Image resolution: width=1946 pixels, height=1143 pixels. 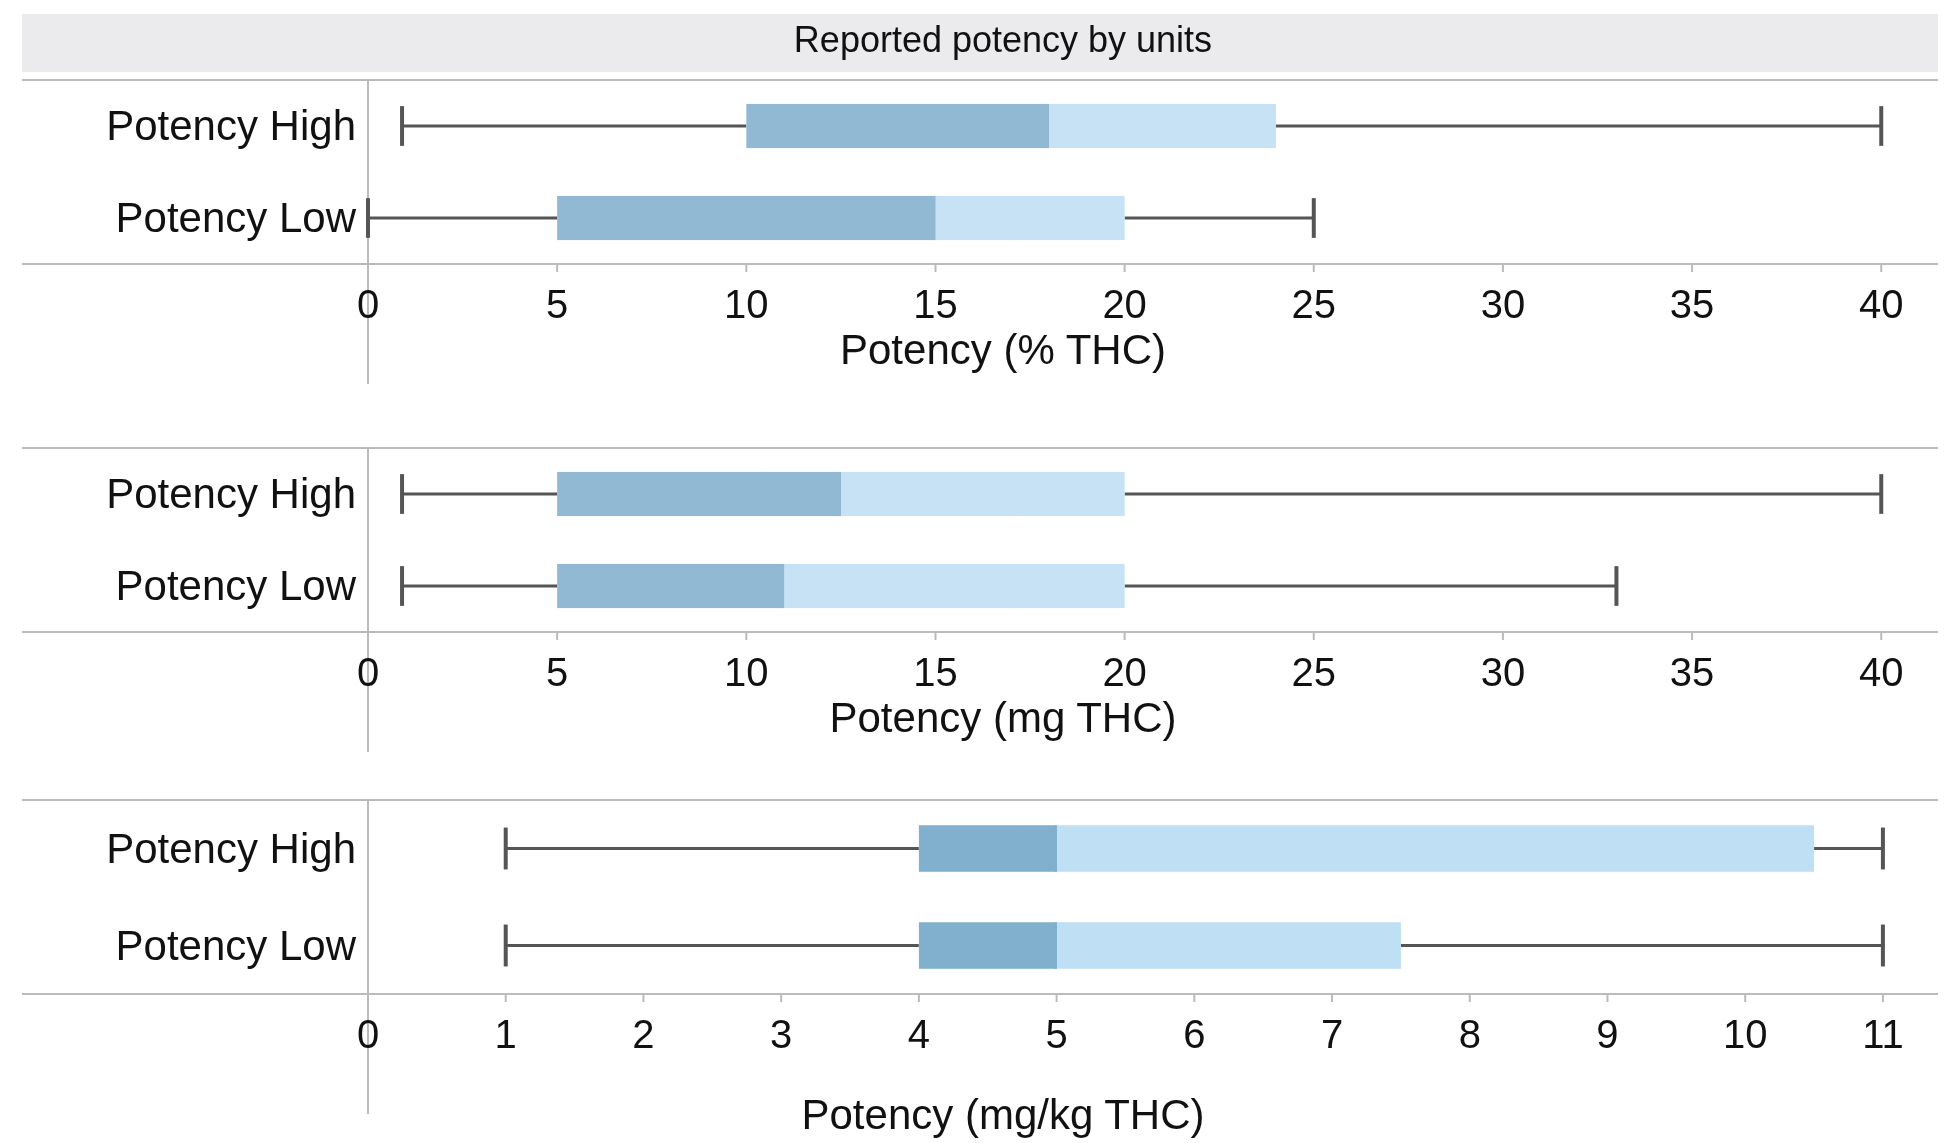 I want to click on chart-title: Reported potency by units, so click(x=1003, y=39).